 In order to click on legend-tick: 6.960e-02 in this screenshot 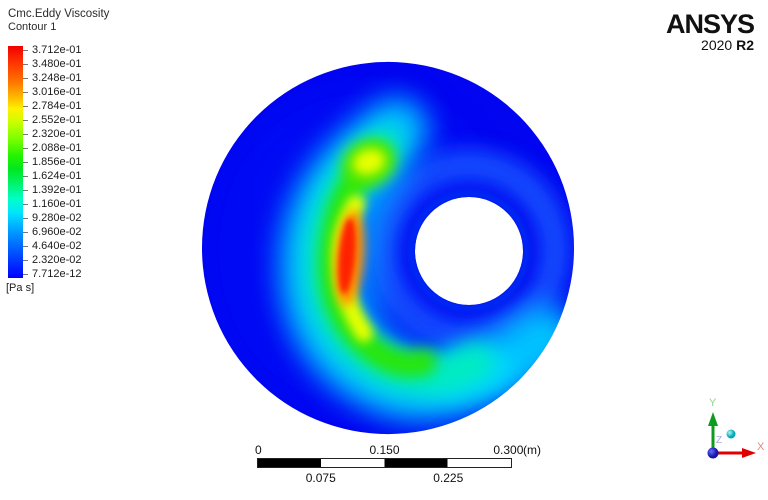, I will do `click(52, 232)`.